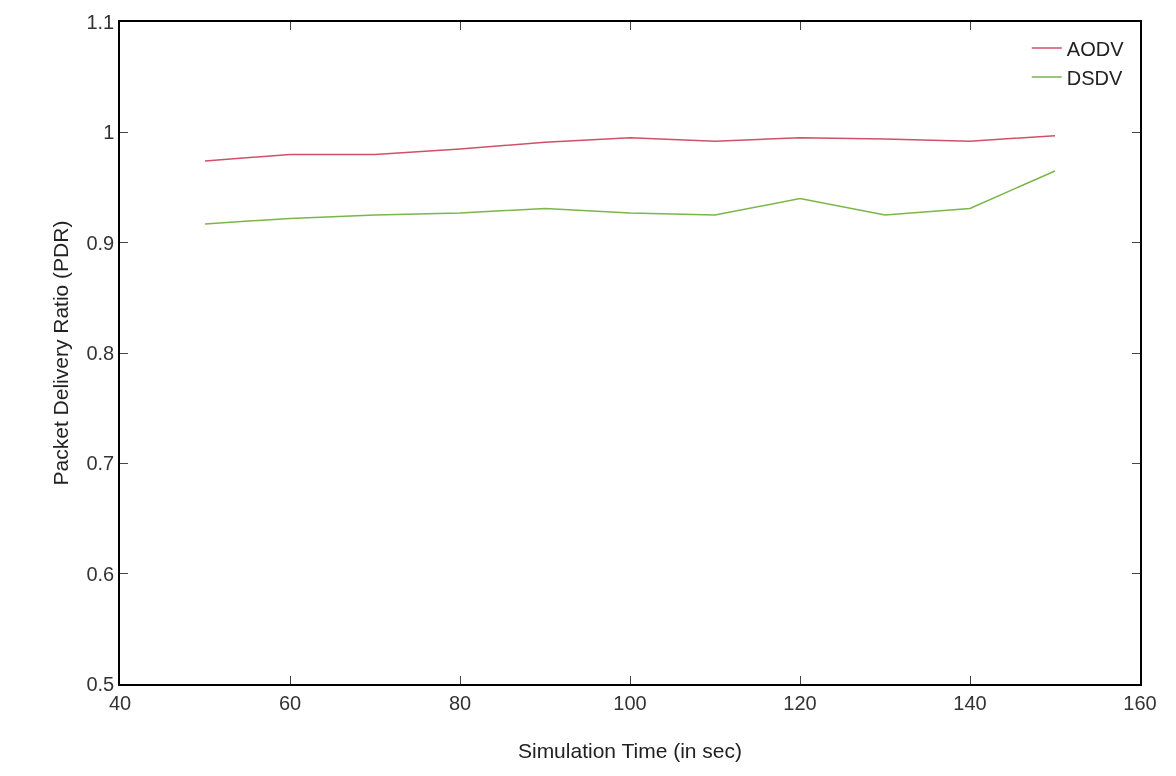  Describe the element at coordinates (109, 132) in the screenshot. I see `y-tick-label: 1` at that location.